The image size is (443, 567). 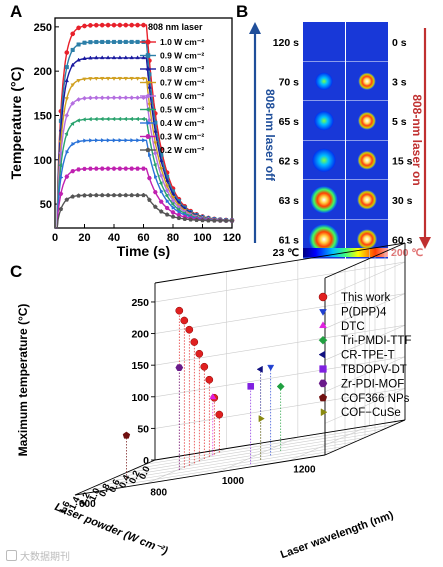 What do you see at coordinates (182, 42) in the screenshot?
I see `legend-label: 1.0 W cm⁻²` at bounding box center [182, 42].